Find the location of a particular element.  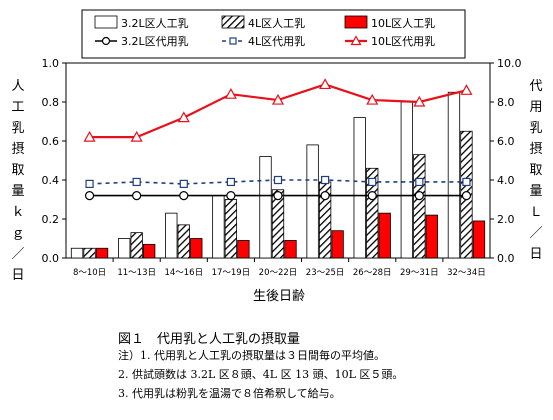

y-tick-label-left: 0.4 is located at coordinates (51, 180).